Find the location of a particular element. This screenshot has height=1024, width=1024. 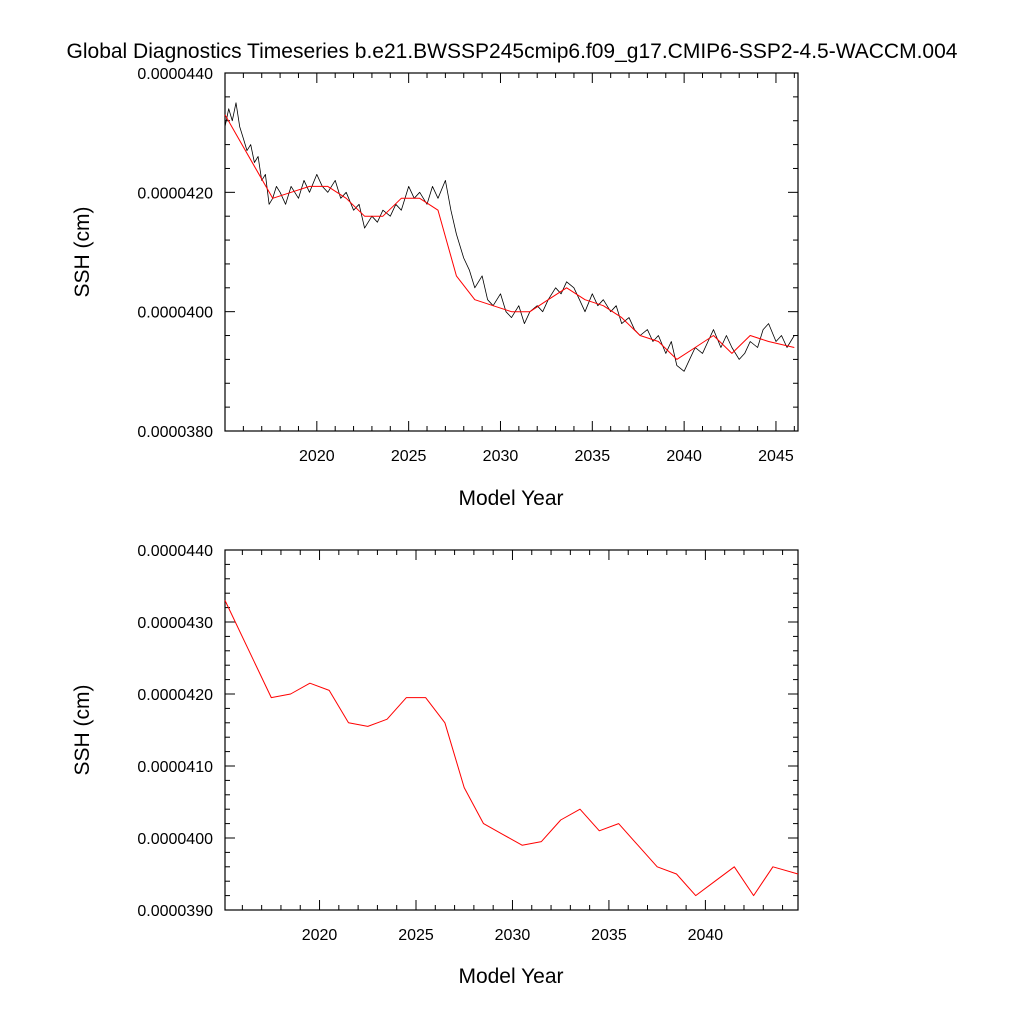

y-tick-label: 0.0000380 is located at coordinates (175, 432).